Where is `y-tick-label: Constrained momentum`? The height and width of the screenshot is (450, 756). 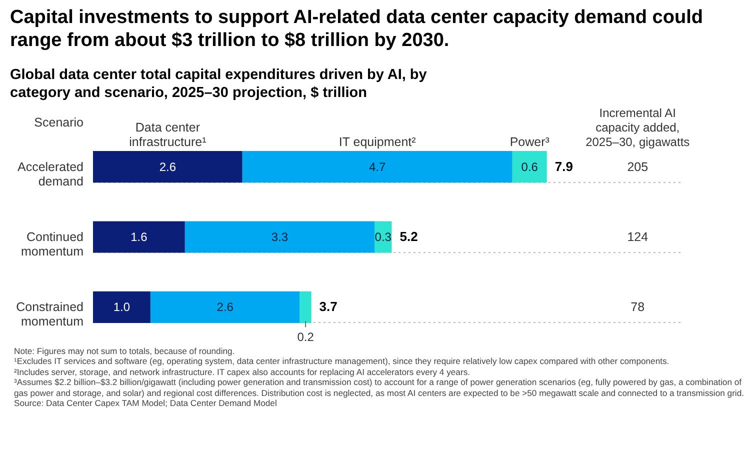
y-tick-label: Constrained momentum is located at coordinates (50, 314).